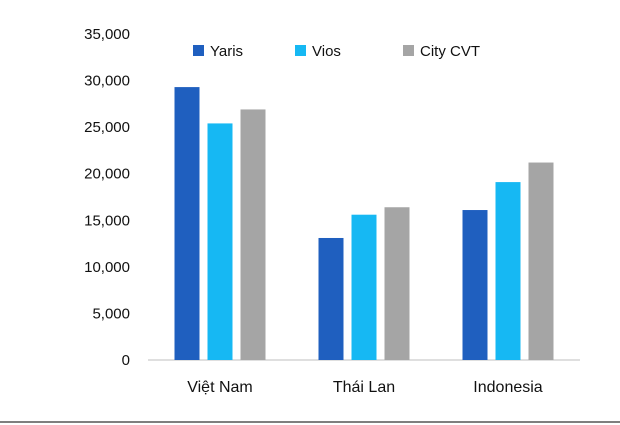 The width and height of the screenshot is (620, 425). I want to click on legend-label: Yaris, so click(226, 51).